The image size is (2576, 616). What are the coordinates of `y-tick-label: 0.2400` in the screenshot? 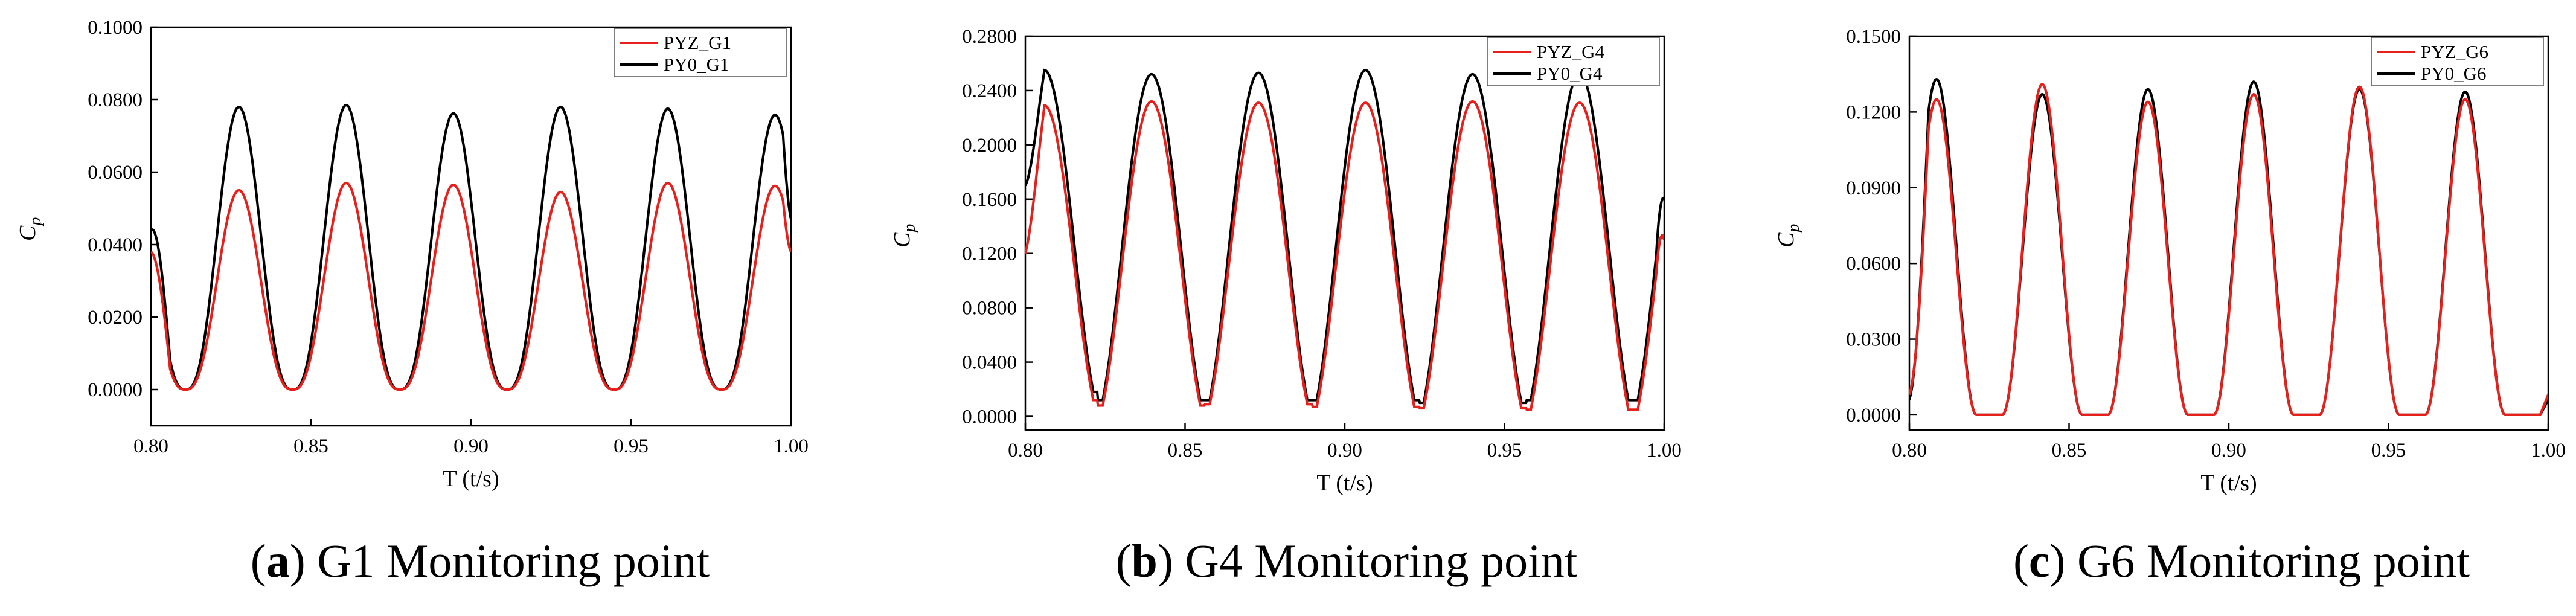 It's located at (989, 91).